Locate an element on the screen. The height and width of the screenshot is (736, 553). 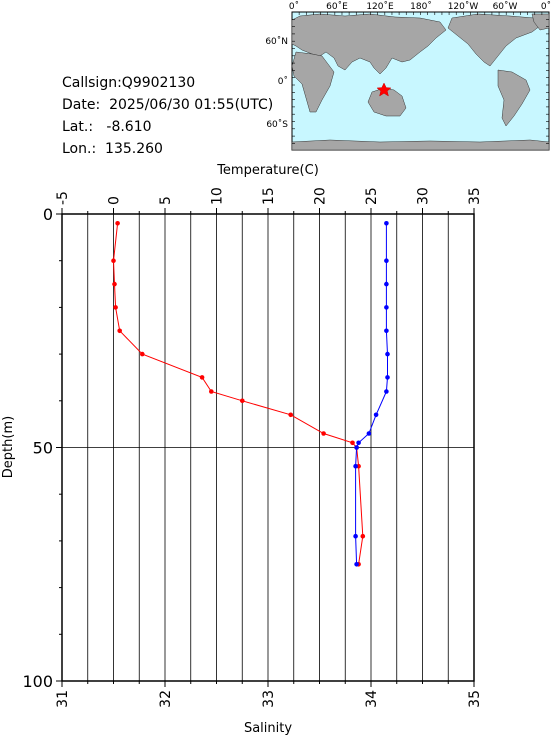
latitude-text: Lat.: -8.610 is located at coordinates (107, 127).